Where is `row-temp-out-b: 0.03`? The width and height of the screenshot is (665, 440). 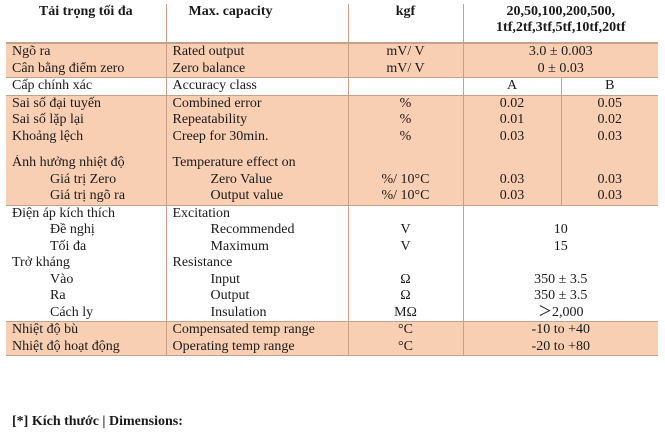 row-temp-out-b: 0.03 is located at coordinates (610, 196).